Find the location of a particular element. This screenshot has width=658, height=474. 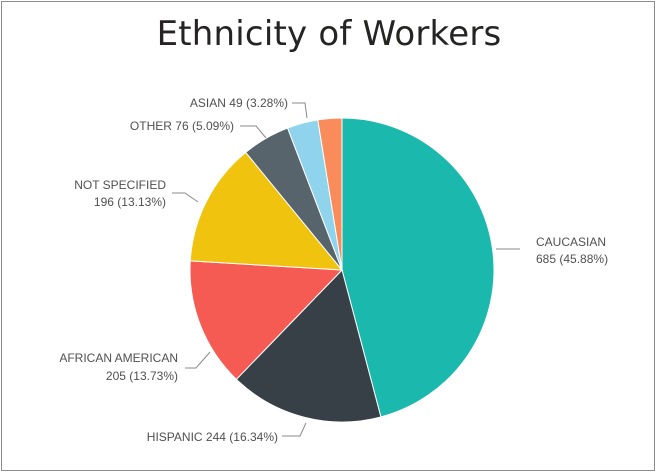

slice-label-not-specified-name: NOT SPECIFIED is located at coordinates (120, 185).